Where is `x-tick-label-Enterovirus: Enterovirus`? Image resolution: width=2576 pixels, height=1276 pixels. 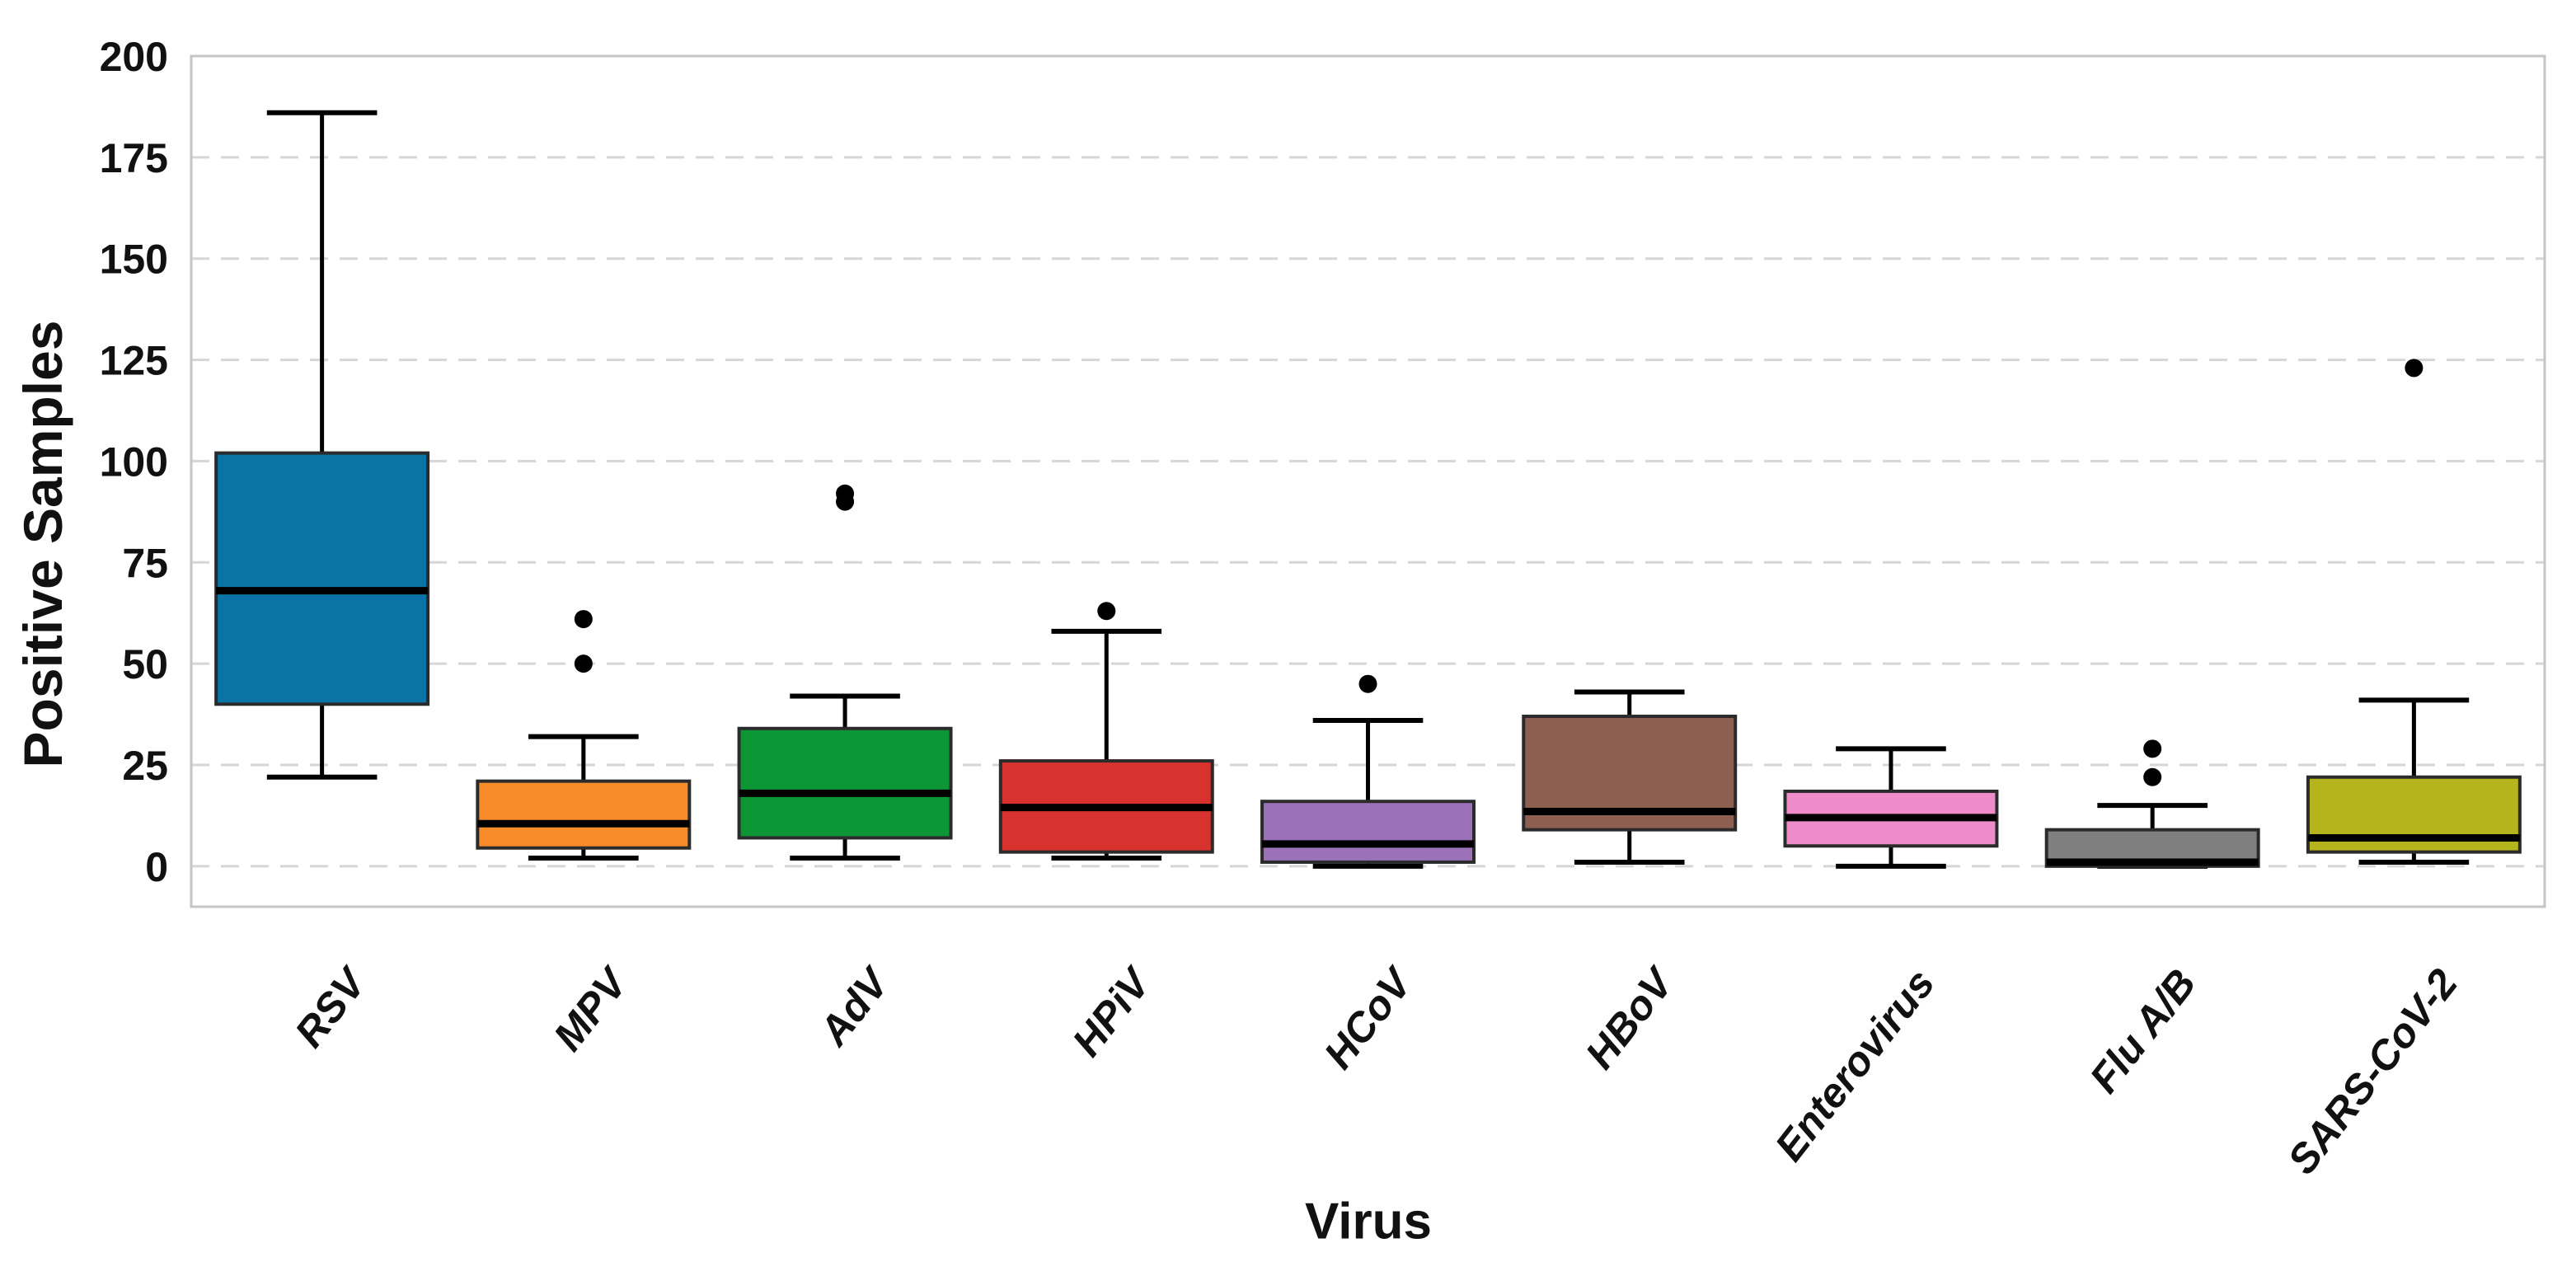 x-tick-label-Enterovirus: Enterovirus is located at coordinates (1855, 1064).